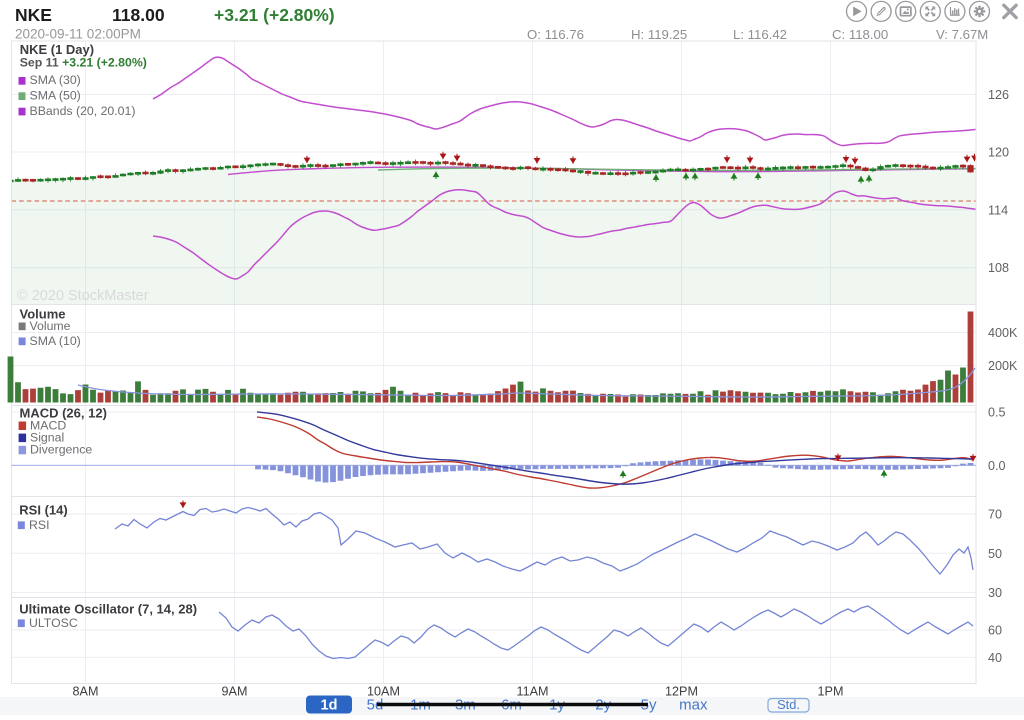 This screenshot has width=1024, height=720. I want to click on svg-text: 50, so click(995, 554).